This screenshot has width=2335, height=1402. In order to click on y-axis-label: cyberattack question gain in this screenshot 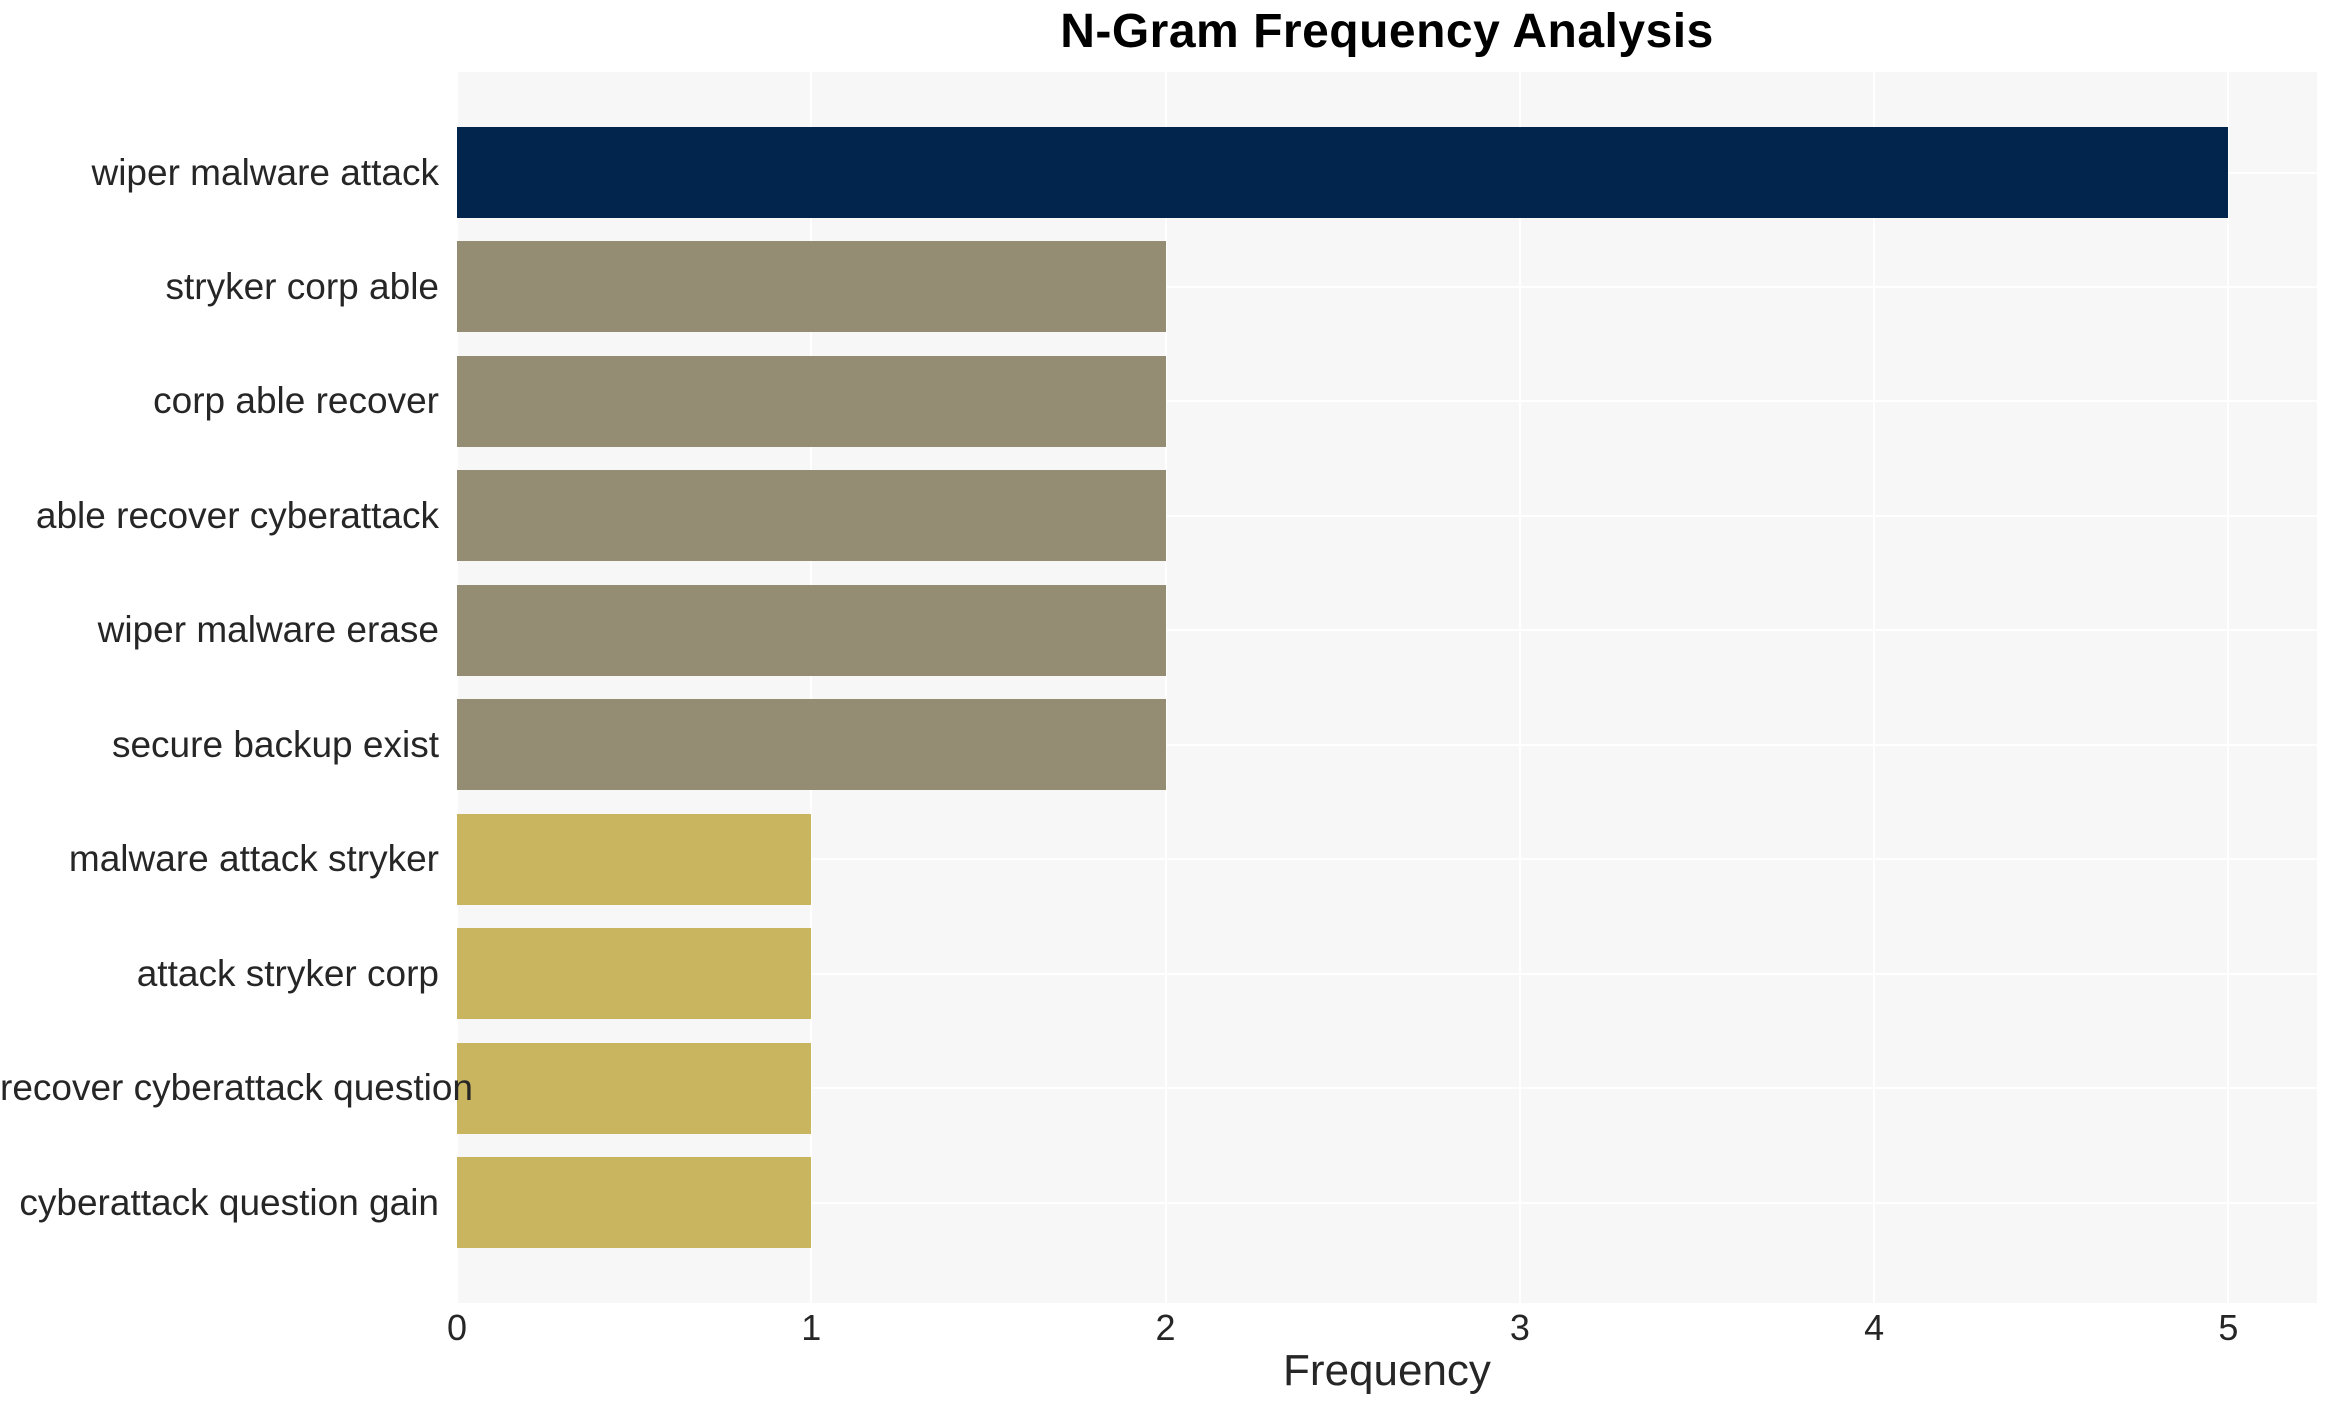, I will do `click(229, 1202)`.